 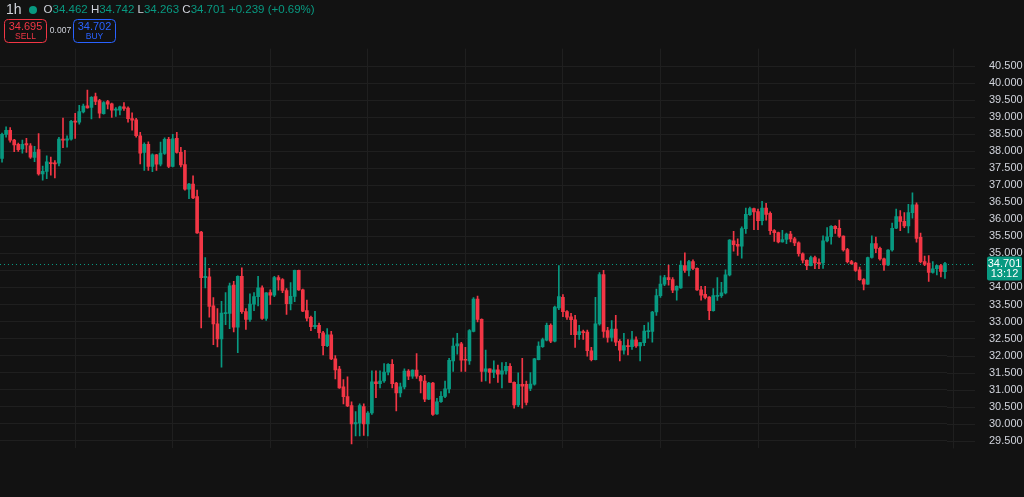 What do you see at coordinates (60, 30) in the screenshot?
I see `text: 0.007` at bounding box center [60, 30].